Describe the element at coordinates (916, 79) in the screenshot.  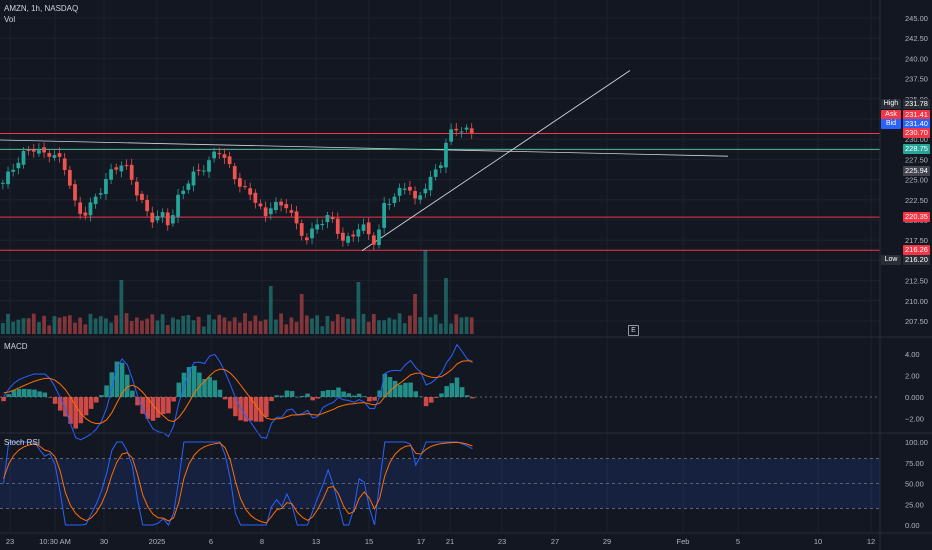
I see `price-tick-label: 237.50` at that location.